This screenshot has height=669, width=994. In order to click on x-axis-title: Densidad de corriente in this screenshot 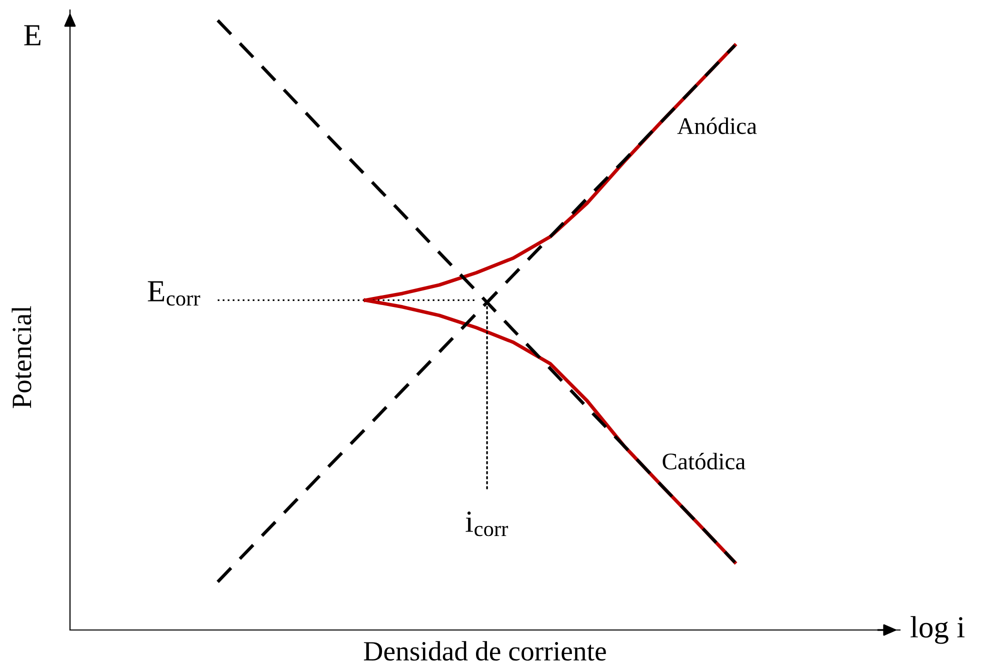, I will do `click(485, 651)`.